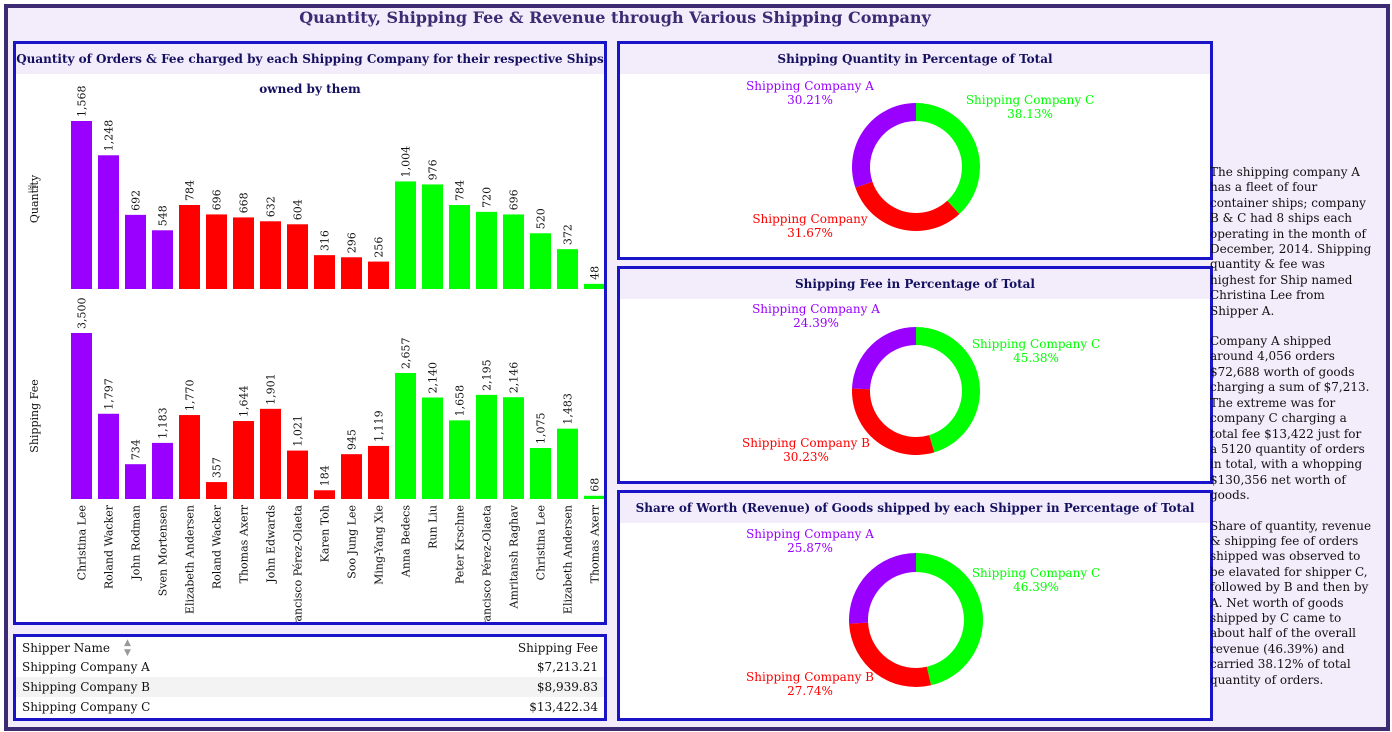 The width and height of the screenshot is (1392, 732). I want to click on bar-data-label: 1,483, so click(568, 409).